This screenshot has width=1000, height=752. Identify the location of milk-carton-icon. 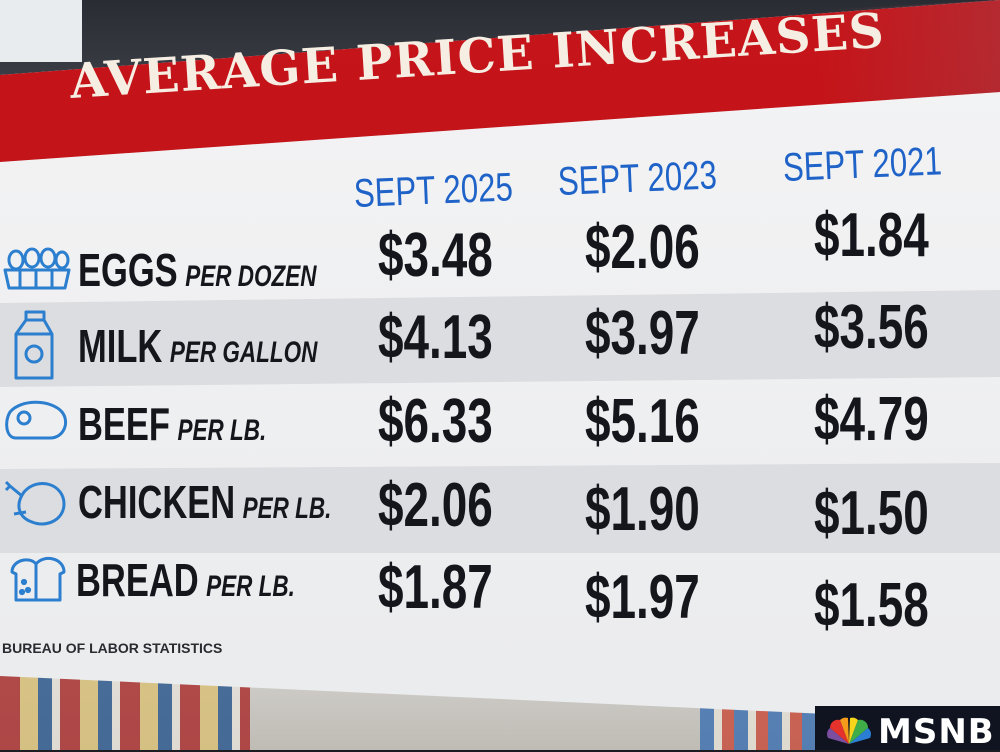
(34, 345).